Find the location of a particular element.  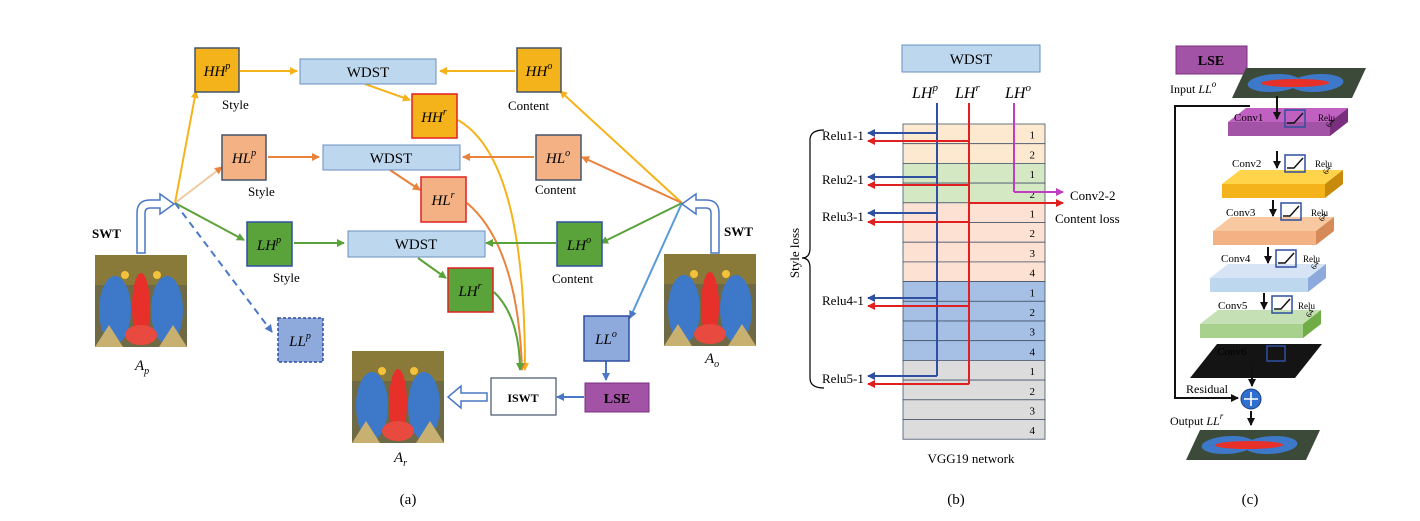

wdst-box-b is located at coordinates (971, 58).